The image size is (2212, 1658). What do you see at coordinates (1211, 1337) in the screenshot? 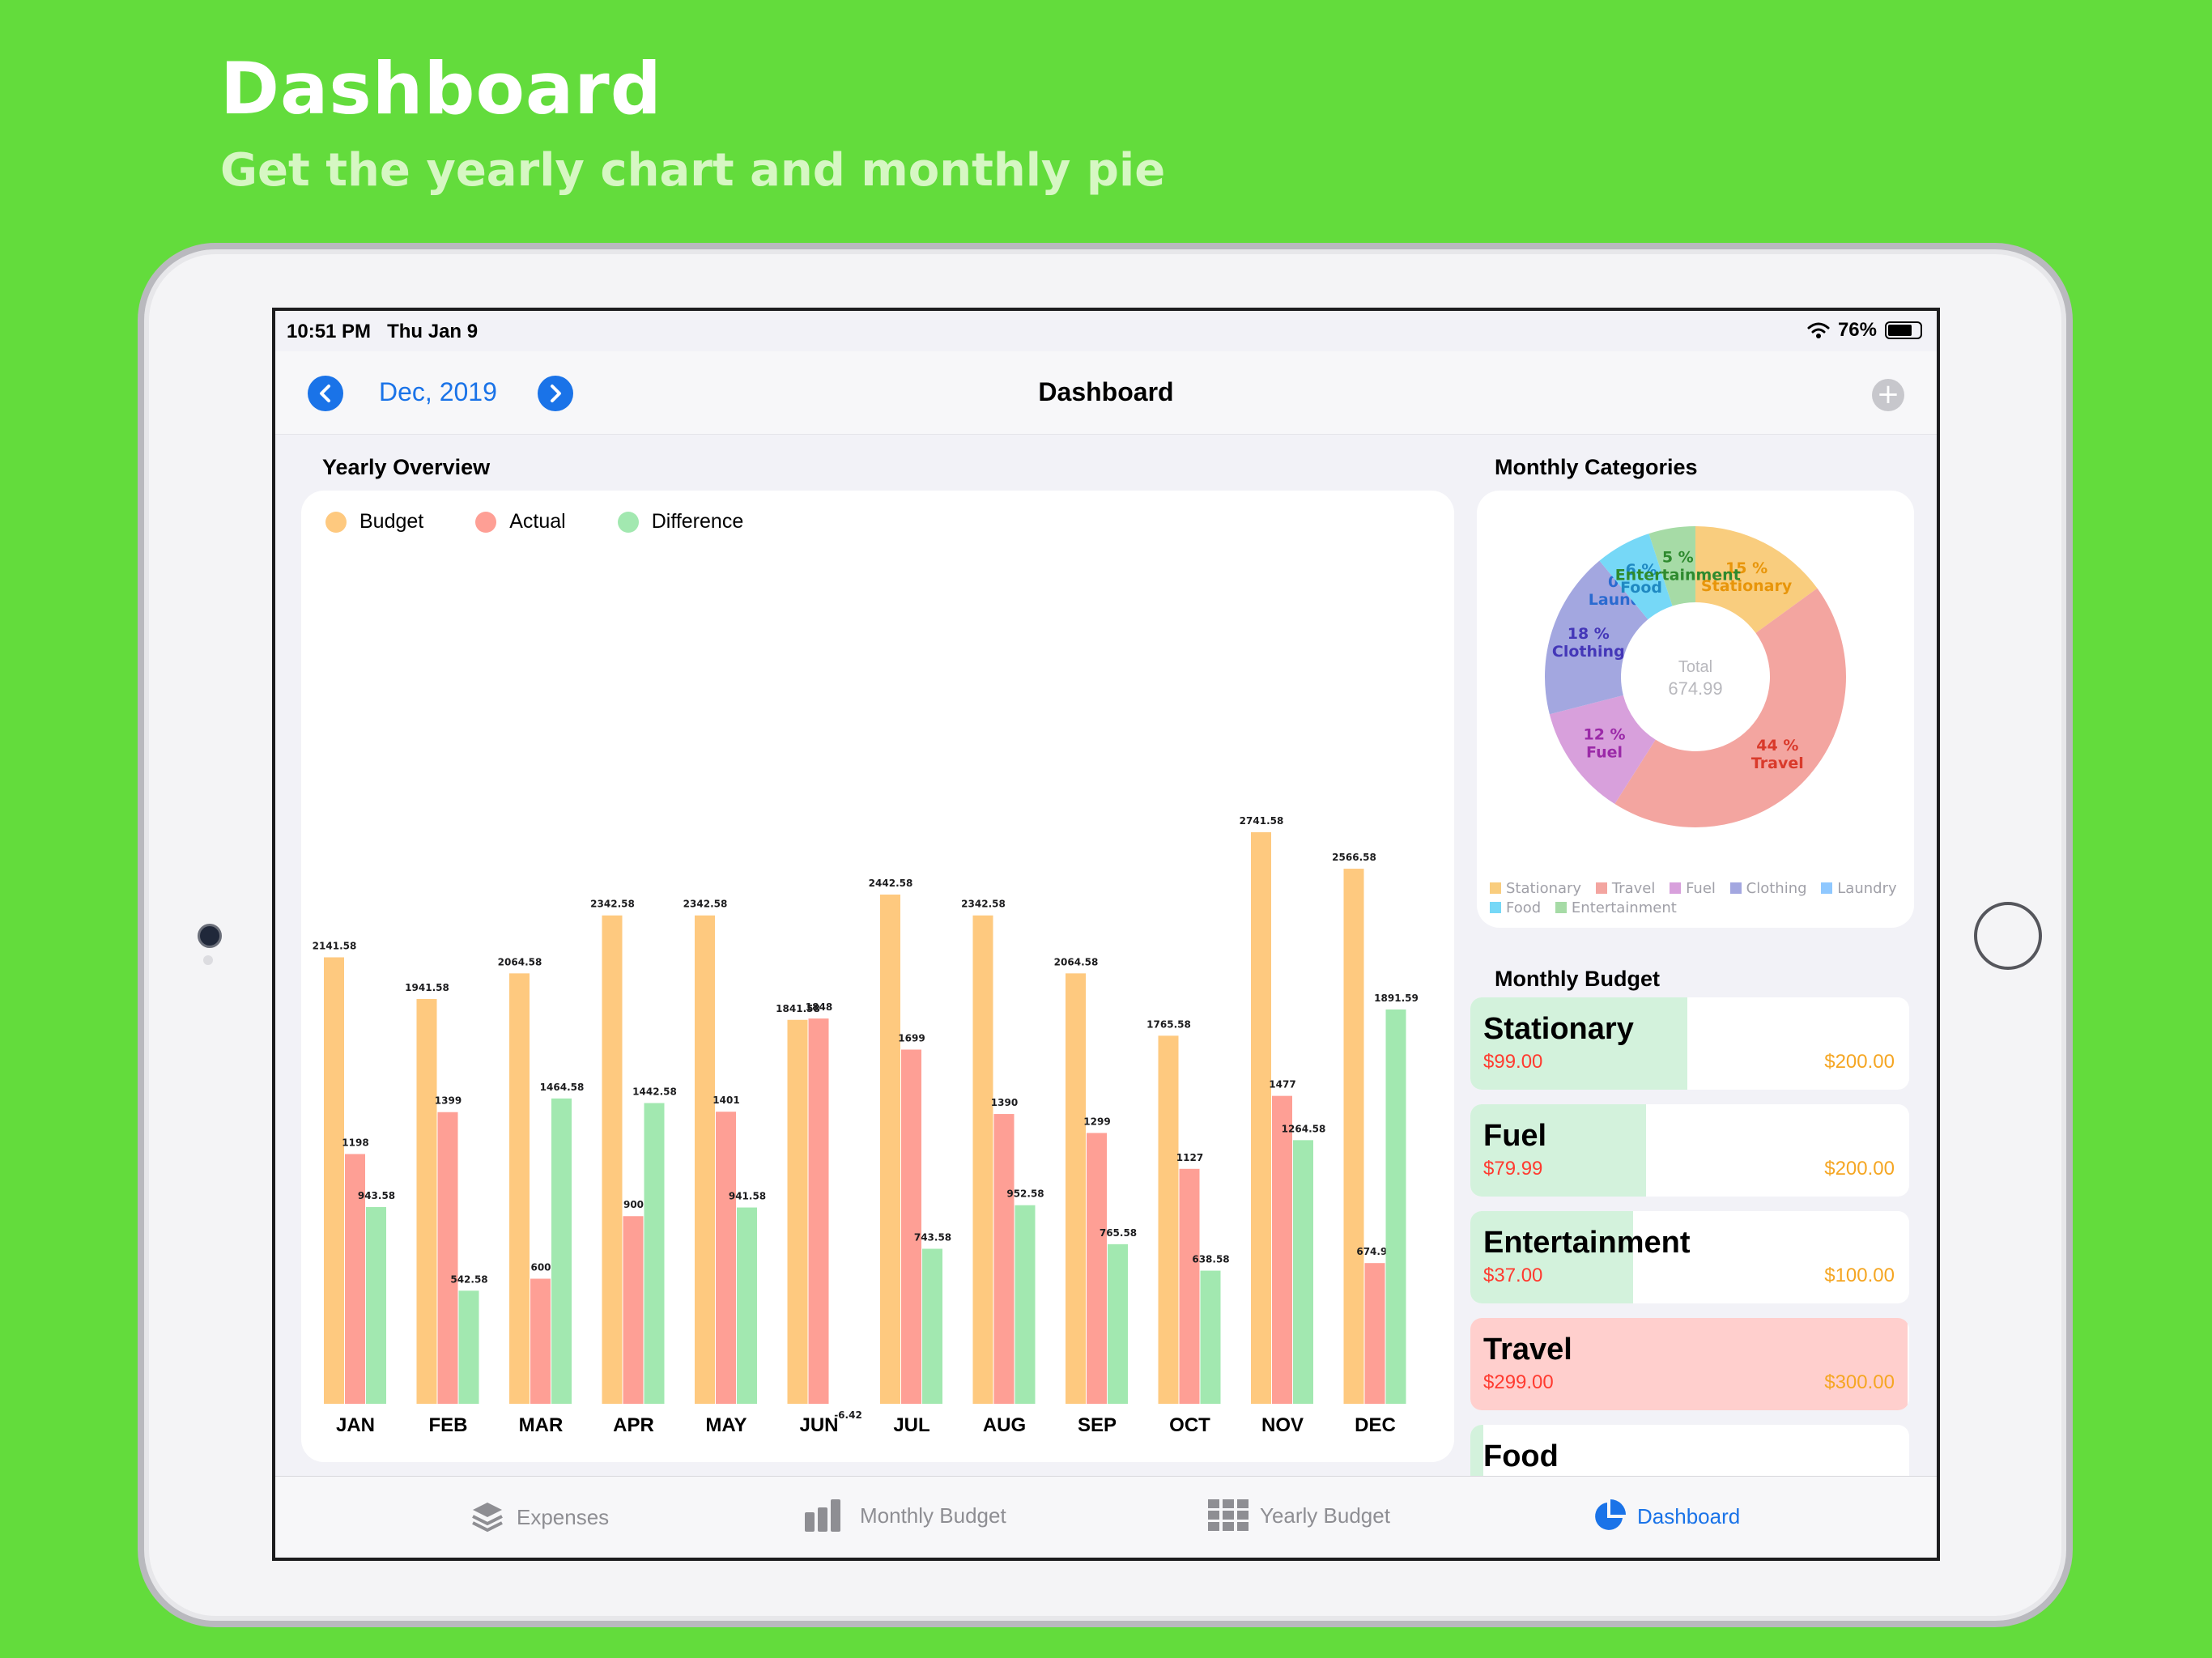
I see `bar-difference-oct` at bounding box center [1211, 1337].